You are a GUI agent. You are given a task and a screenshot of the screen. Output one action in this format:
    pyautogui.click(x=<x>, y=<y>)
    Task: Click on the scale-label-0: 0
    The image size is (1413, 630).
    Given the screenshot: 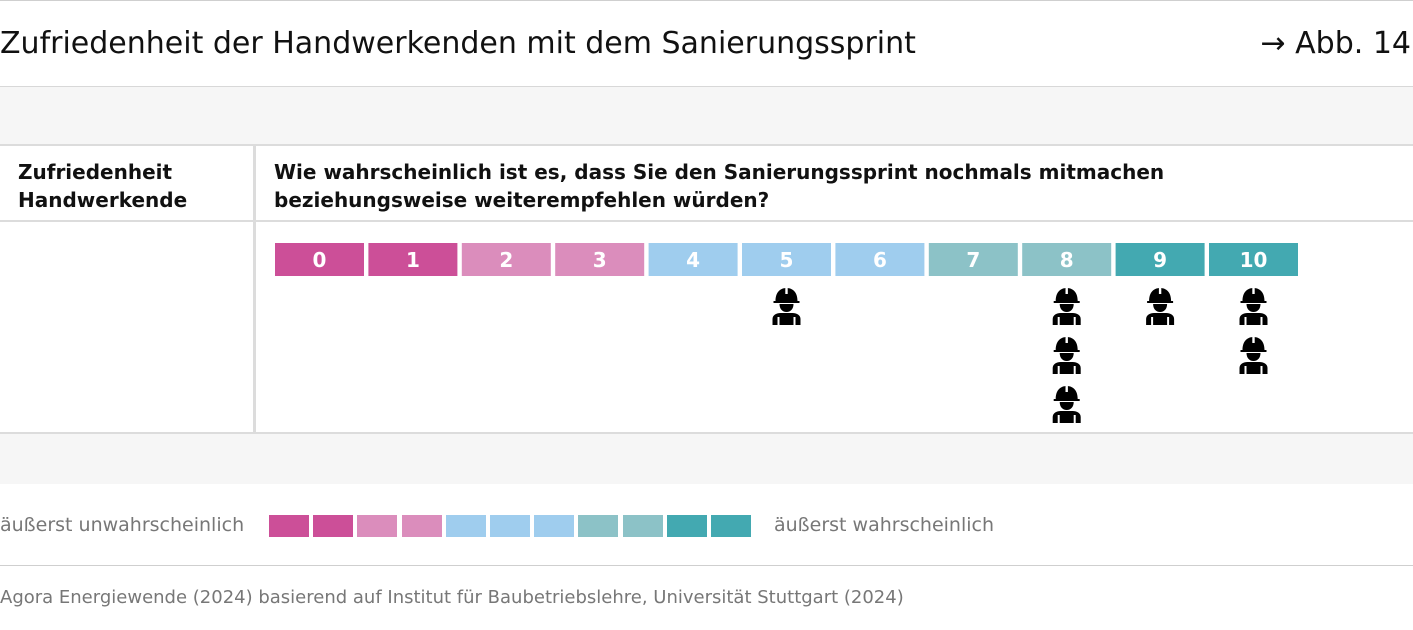 What is the action you would take?
    pyautogui.click(x=320, y=260)
    